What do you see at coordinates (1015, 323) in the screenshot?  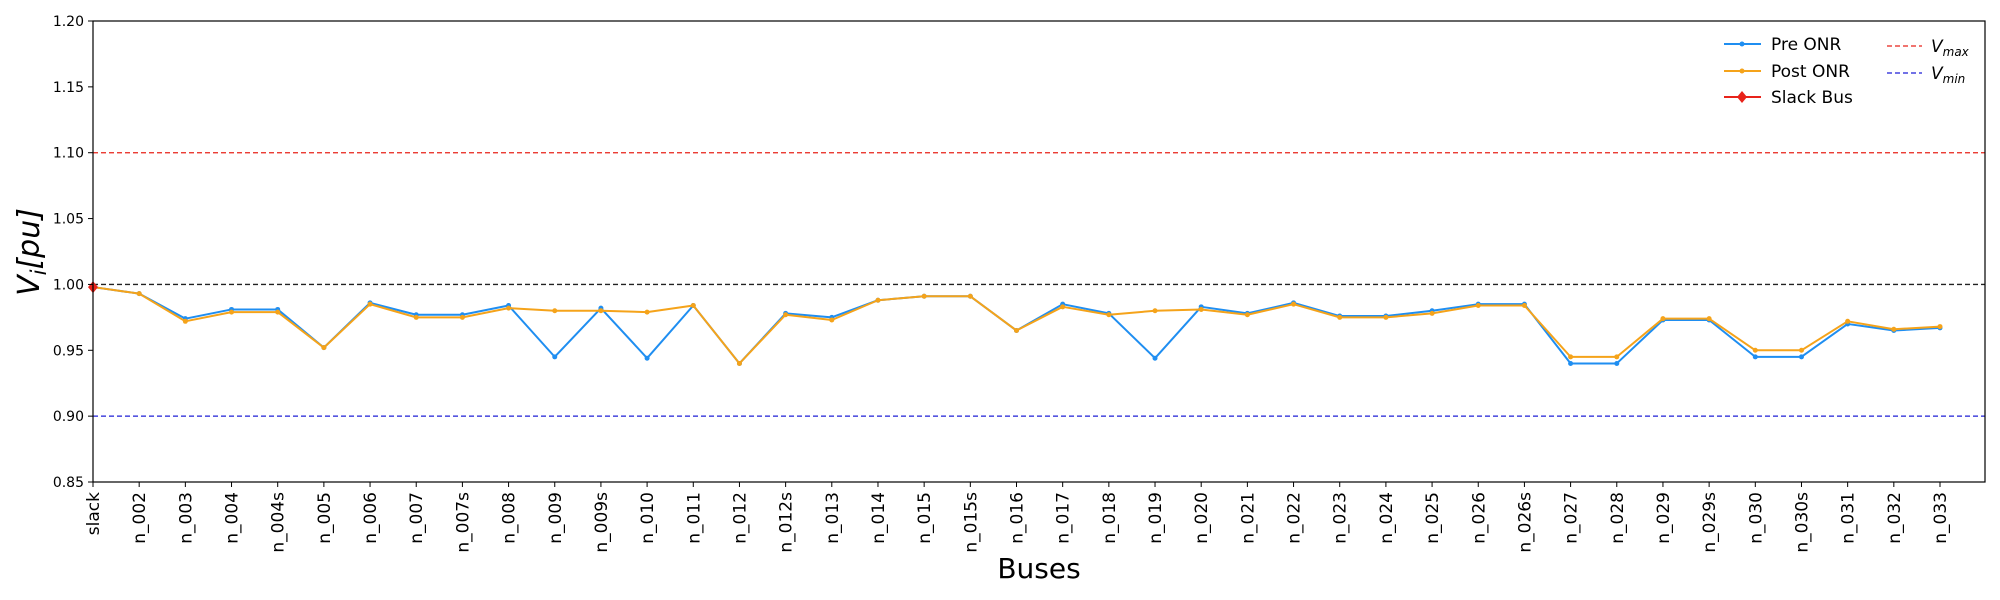 I see `series-layer` at bounding box center [1015, 323].